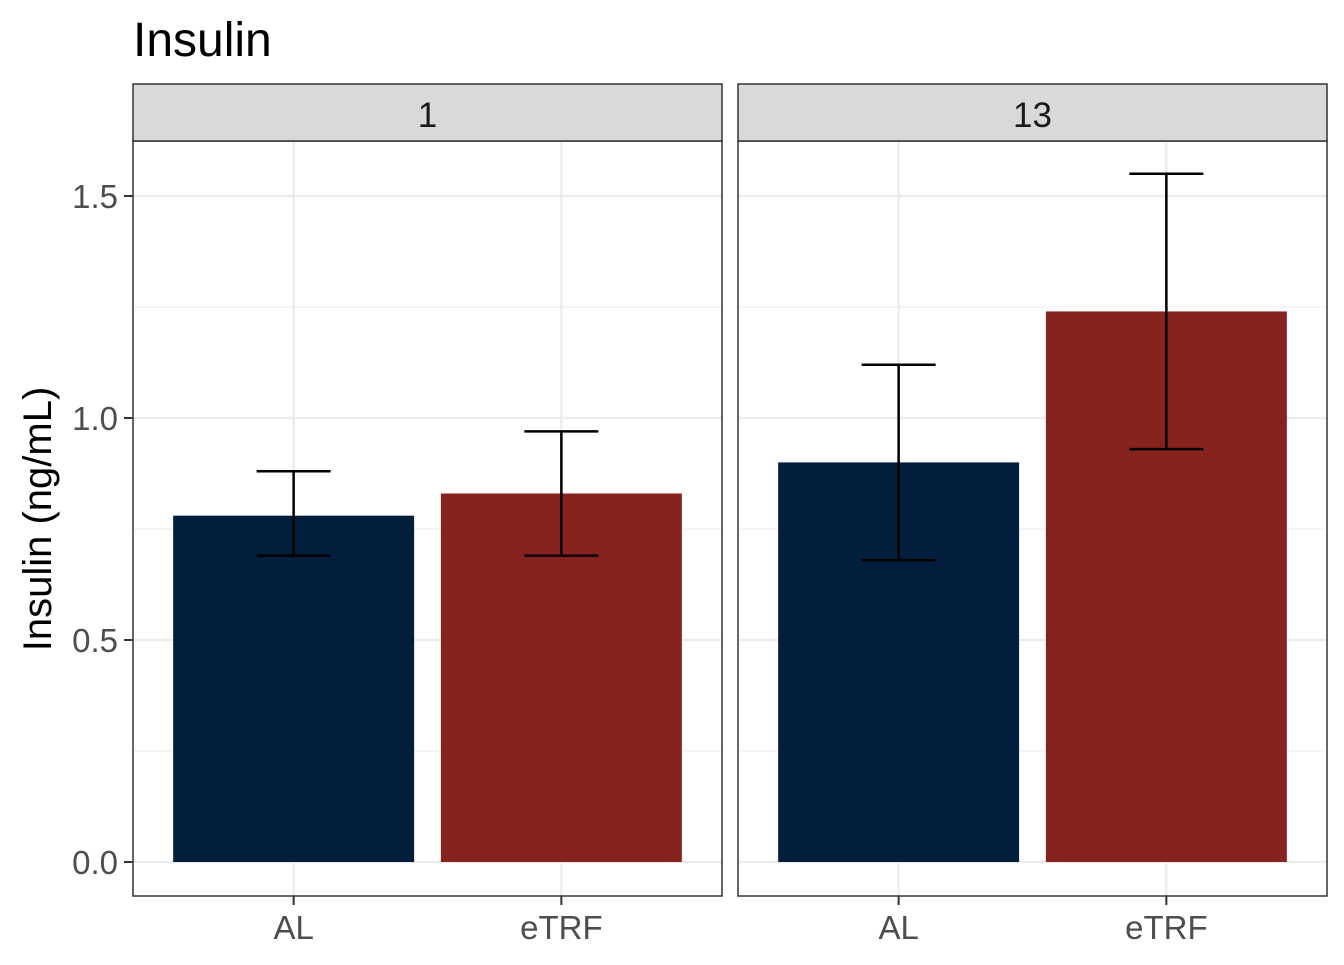 The image size is (1344, 965). Describe the element at coordinates (1032, 115) in the screenshot. I see `facet-strip-label: 13` at that location.